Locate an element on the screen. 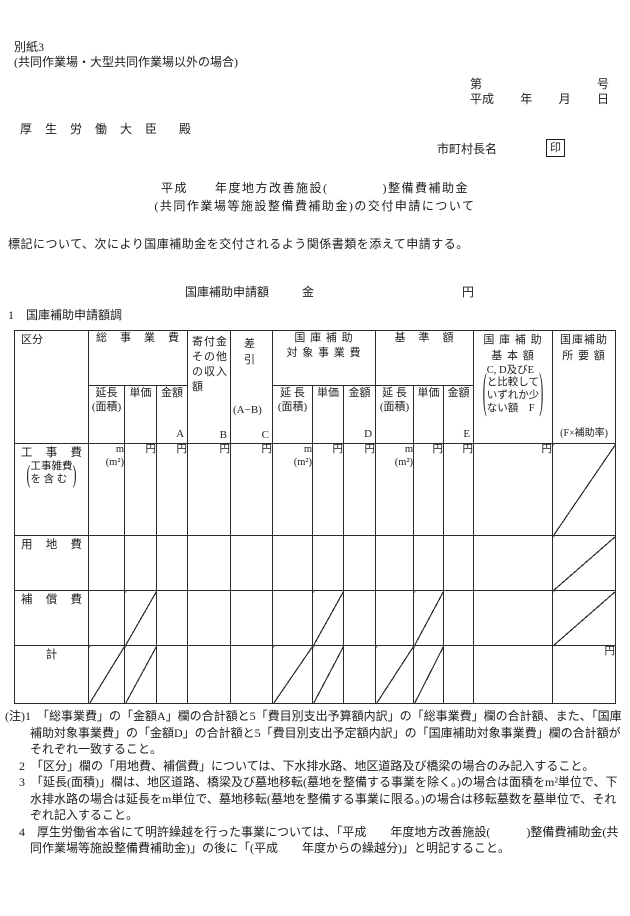  header-basic-paren-text: C, D及びE と比較して いずれか少 ない額 F is located at coordinates (513, 389).